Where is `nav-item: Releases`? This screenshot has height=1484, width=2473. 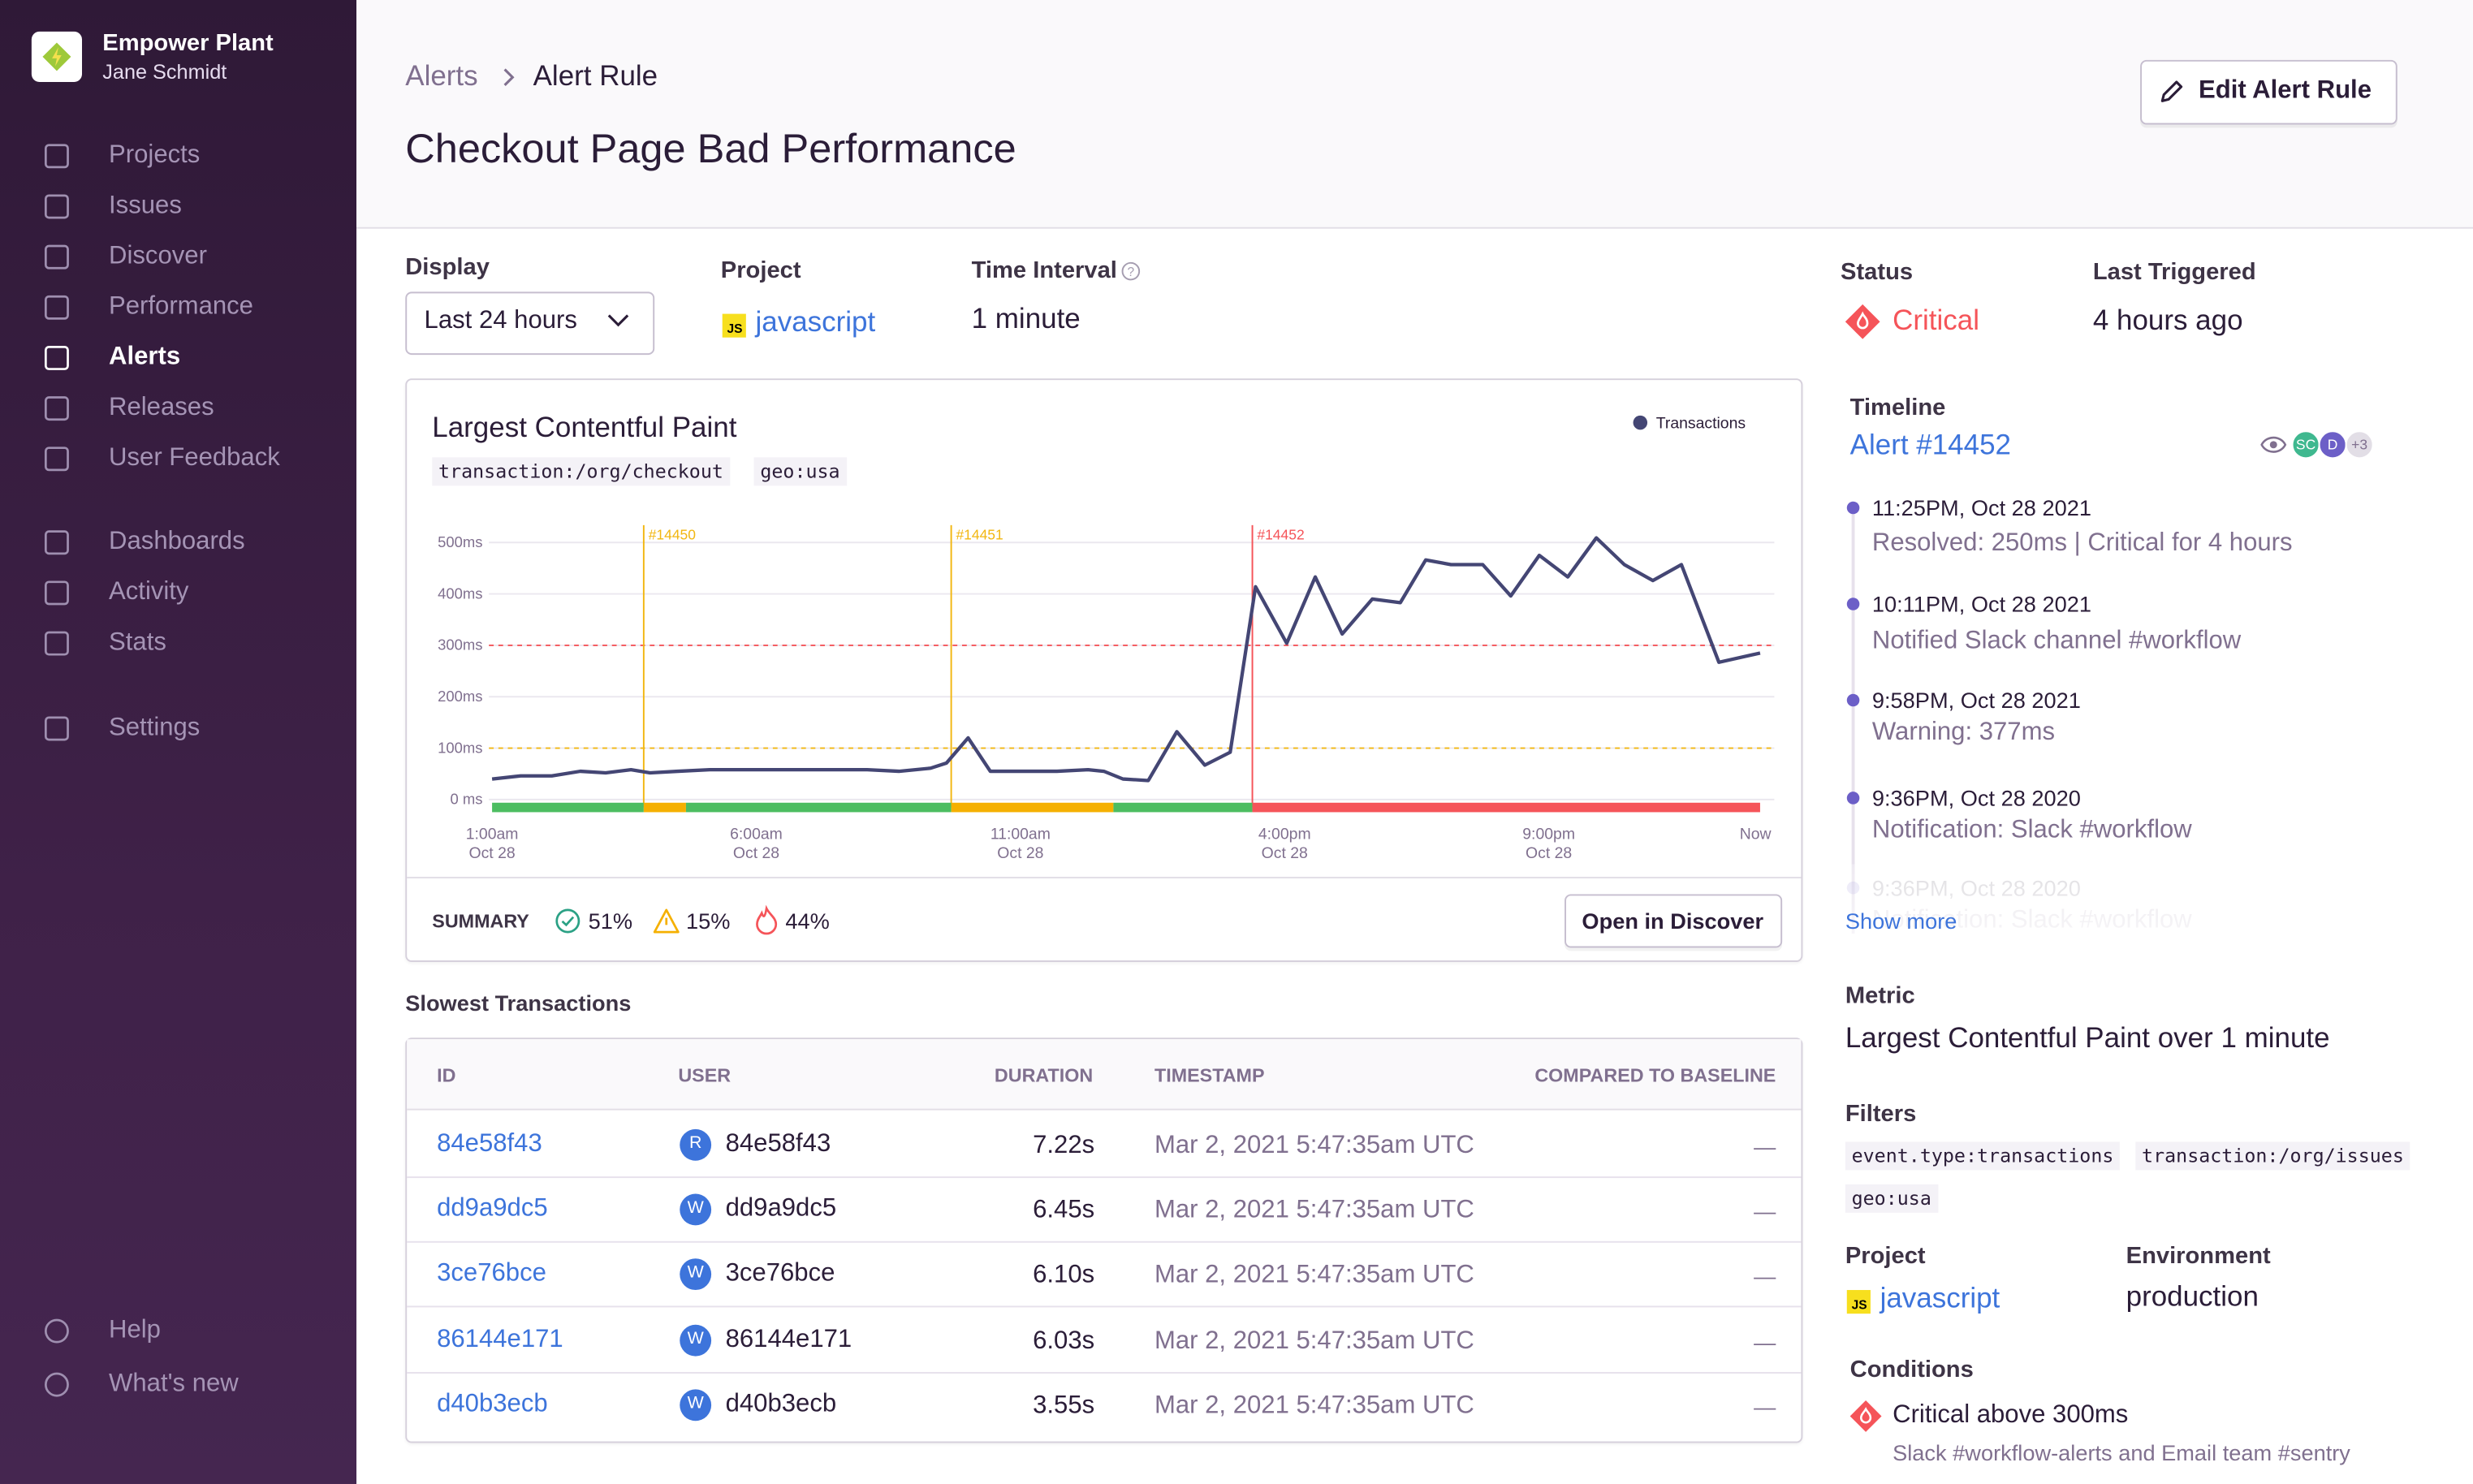
nav-item: Releases is located at coordinates (162, 408).